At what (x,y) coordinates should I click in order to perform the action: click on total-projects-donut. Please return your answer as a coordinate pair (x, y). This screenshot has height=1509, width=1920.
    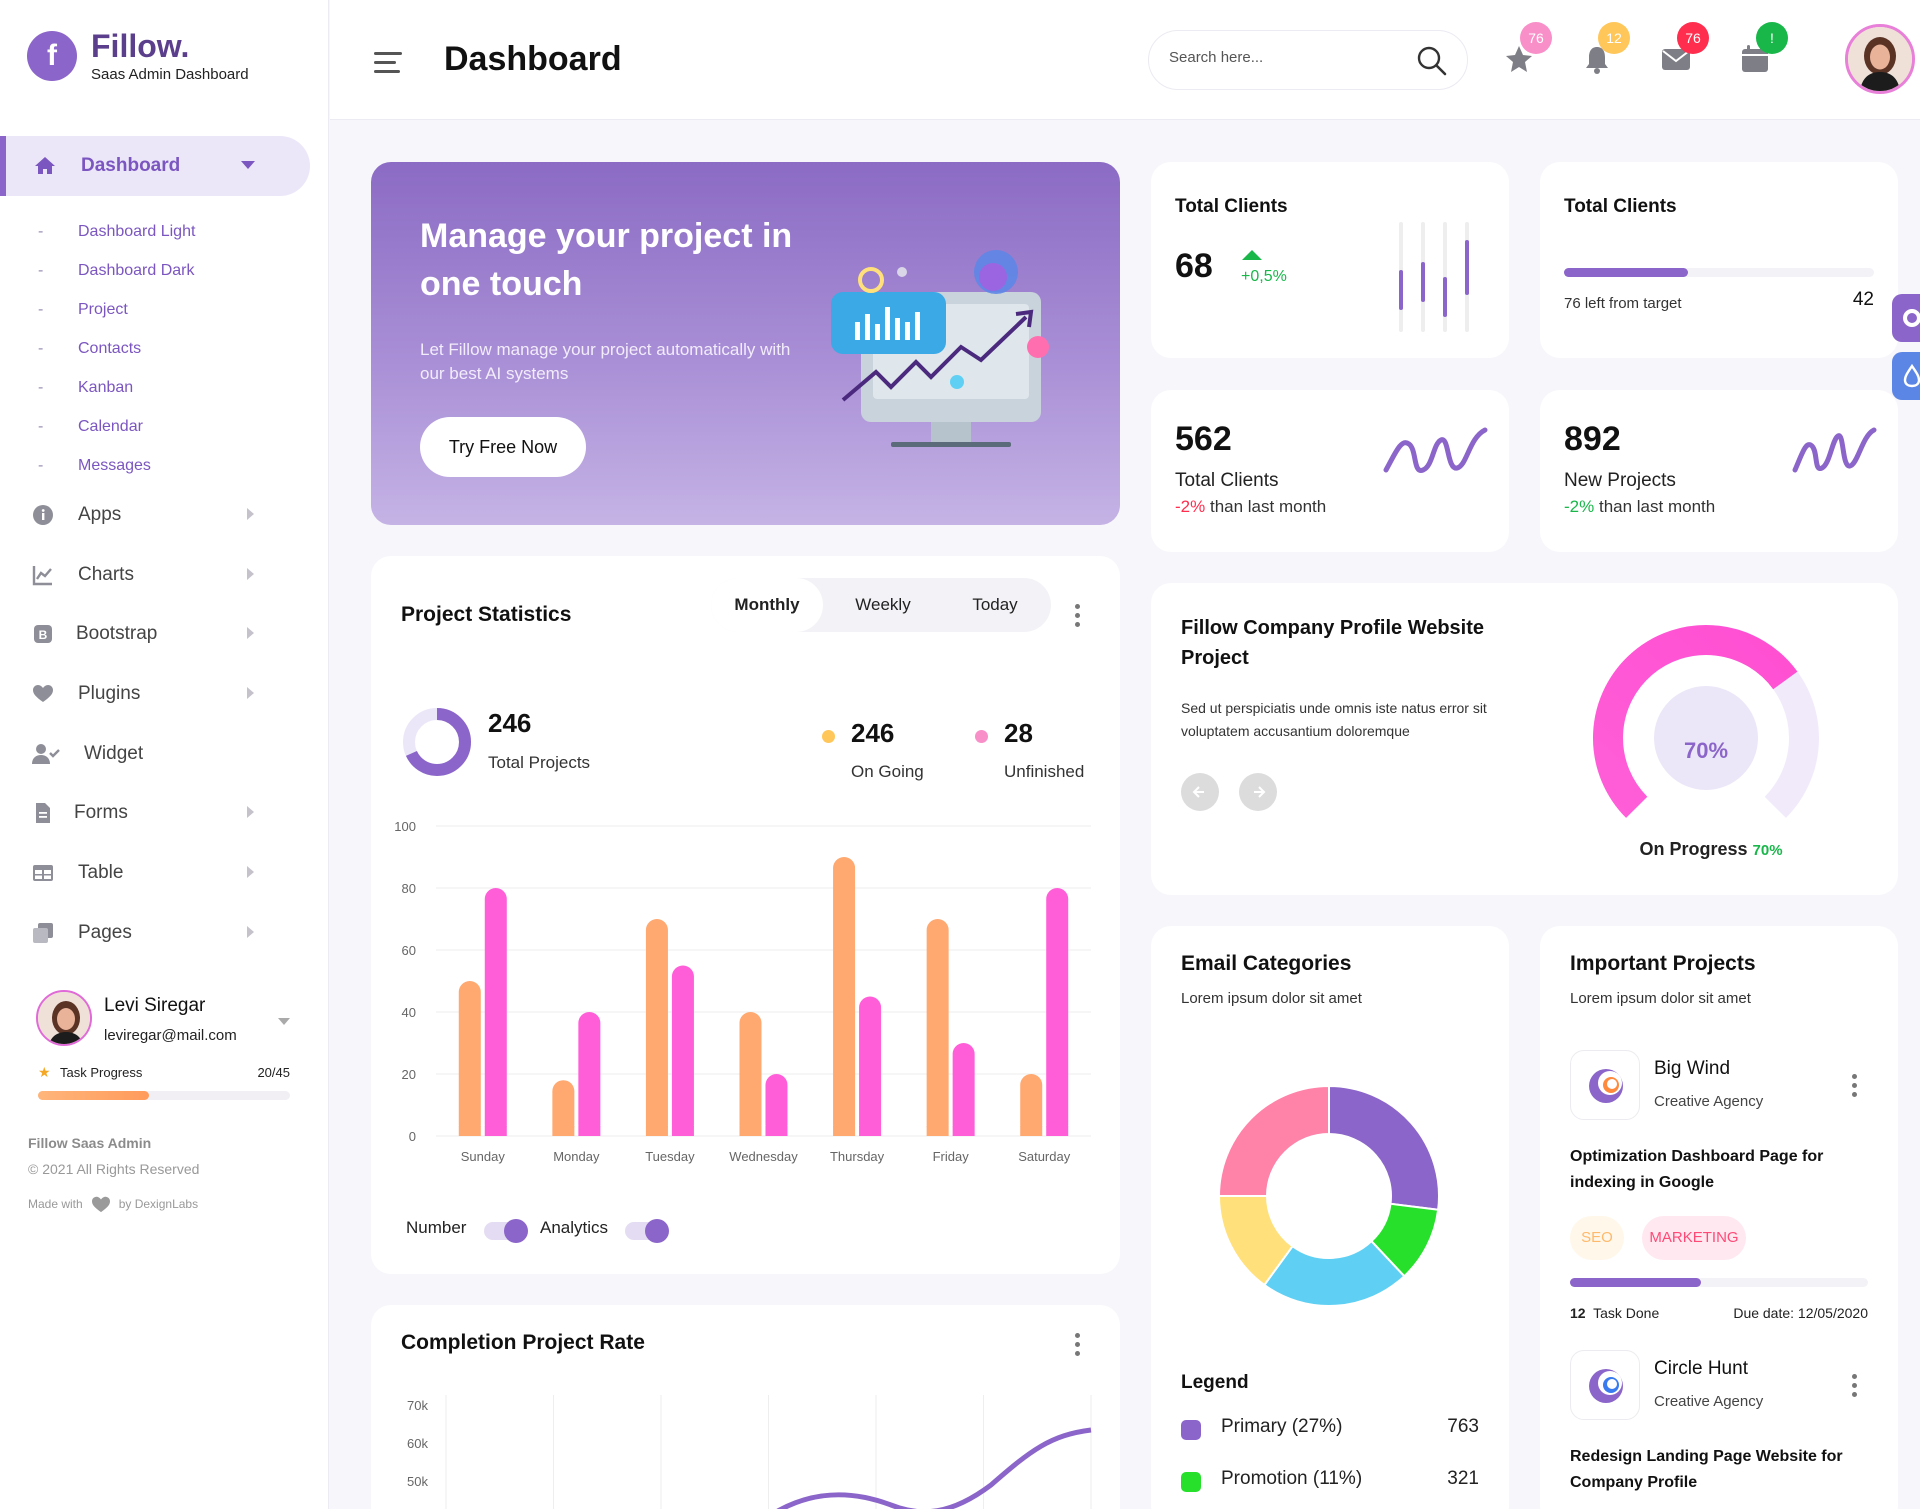
    Looking at the image, I should click on (437, 742).